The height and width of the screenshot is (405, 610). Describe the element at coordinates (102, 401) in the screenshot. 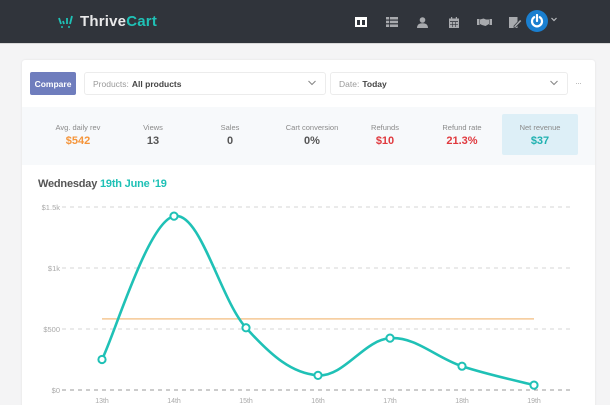

I see `x-tick-label: 13th` at that location.